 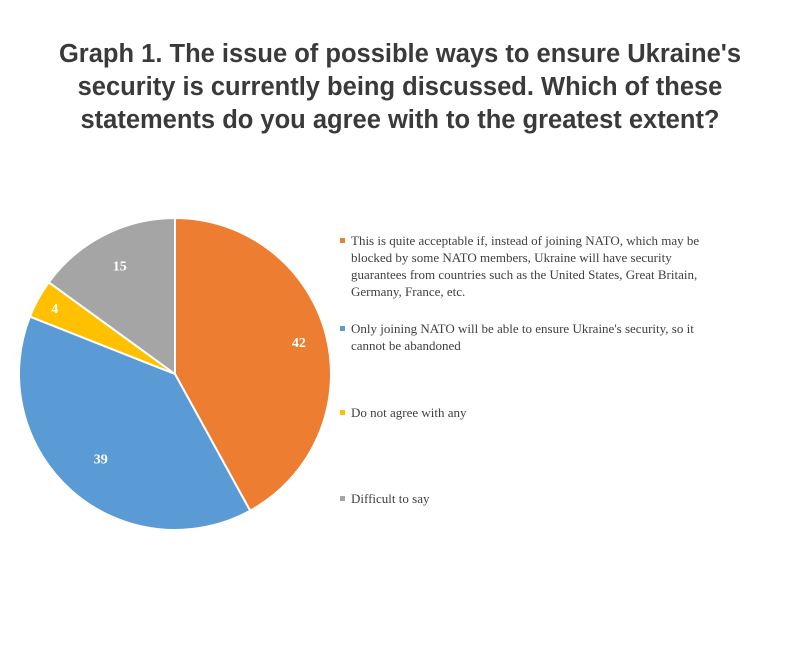 I want to click on data-label-difficult: 15, so click(x=120, y=267).